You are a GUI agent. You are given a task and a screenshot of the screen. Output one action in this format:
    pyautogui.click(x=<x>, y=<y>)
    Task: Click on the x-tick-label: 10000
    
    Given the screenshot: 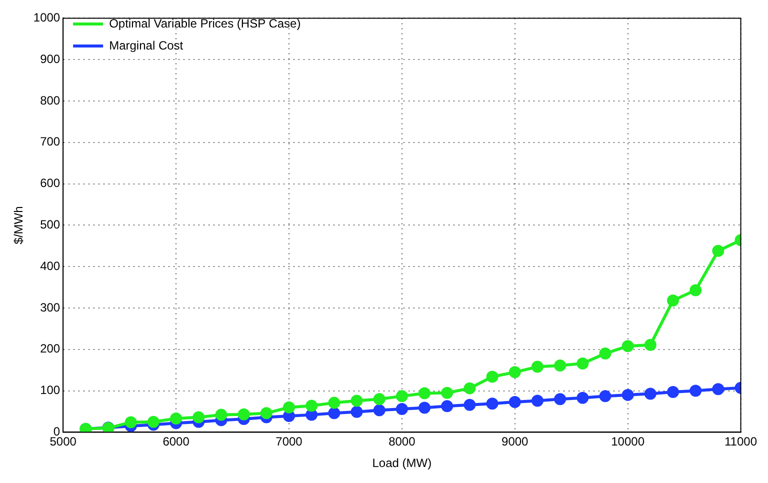 What is the action you would take?
    pyautogui.click(x=628, y=441)
    